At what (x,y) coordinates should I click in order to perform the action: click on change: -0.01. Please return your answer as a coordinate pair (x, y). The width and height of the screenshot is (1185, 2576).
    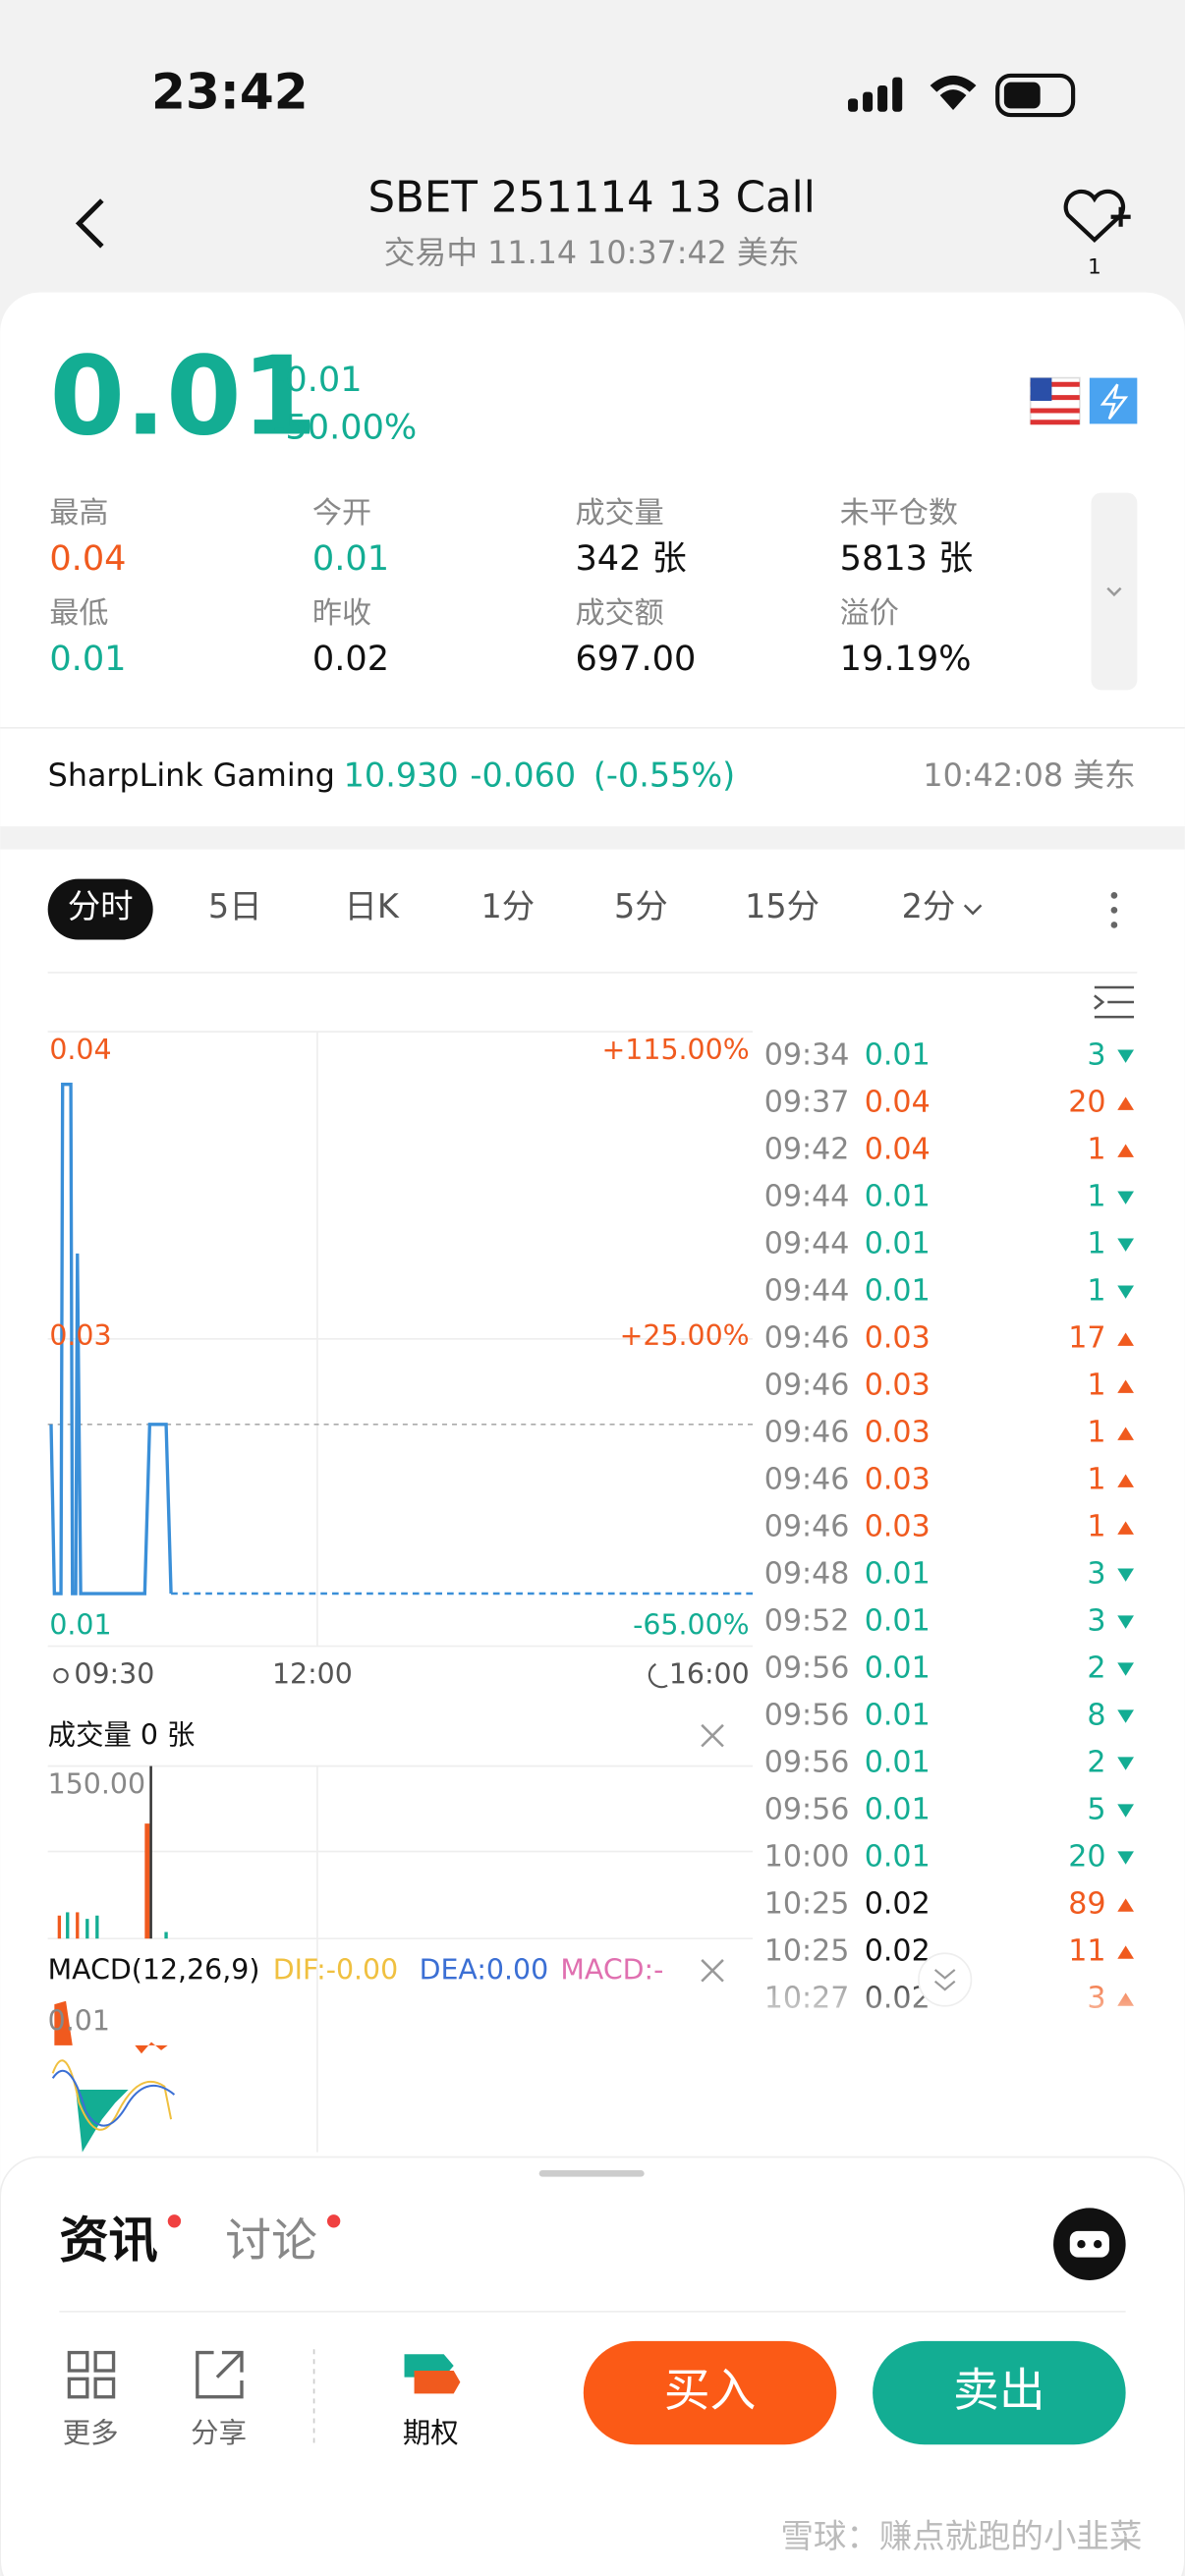
    Looking at the image, I should click on (318, 380).